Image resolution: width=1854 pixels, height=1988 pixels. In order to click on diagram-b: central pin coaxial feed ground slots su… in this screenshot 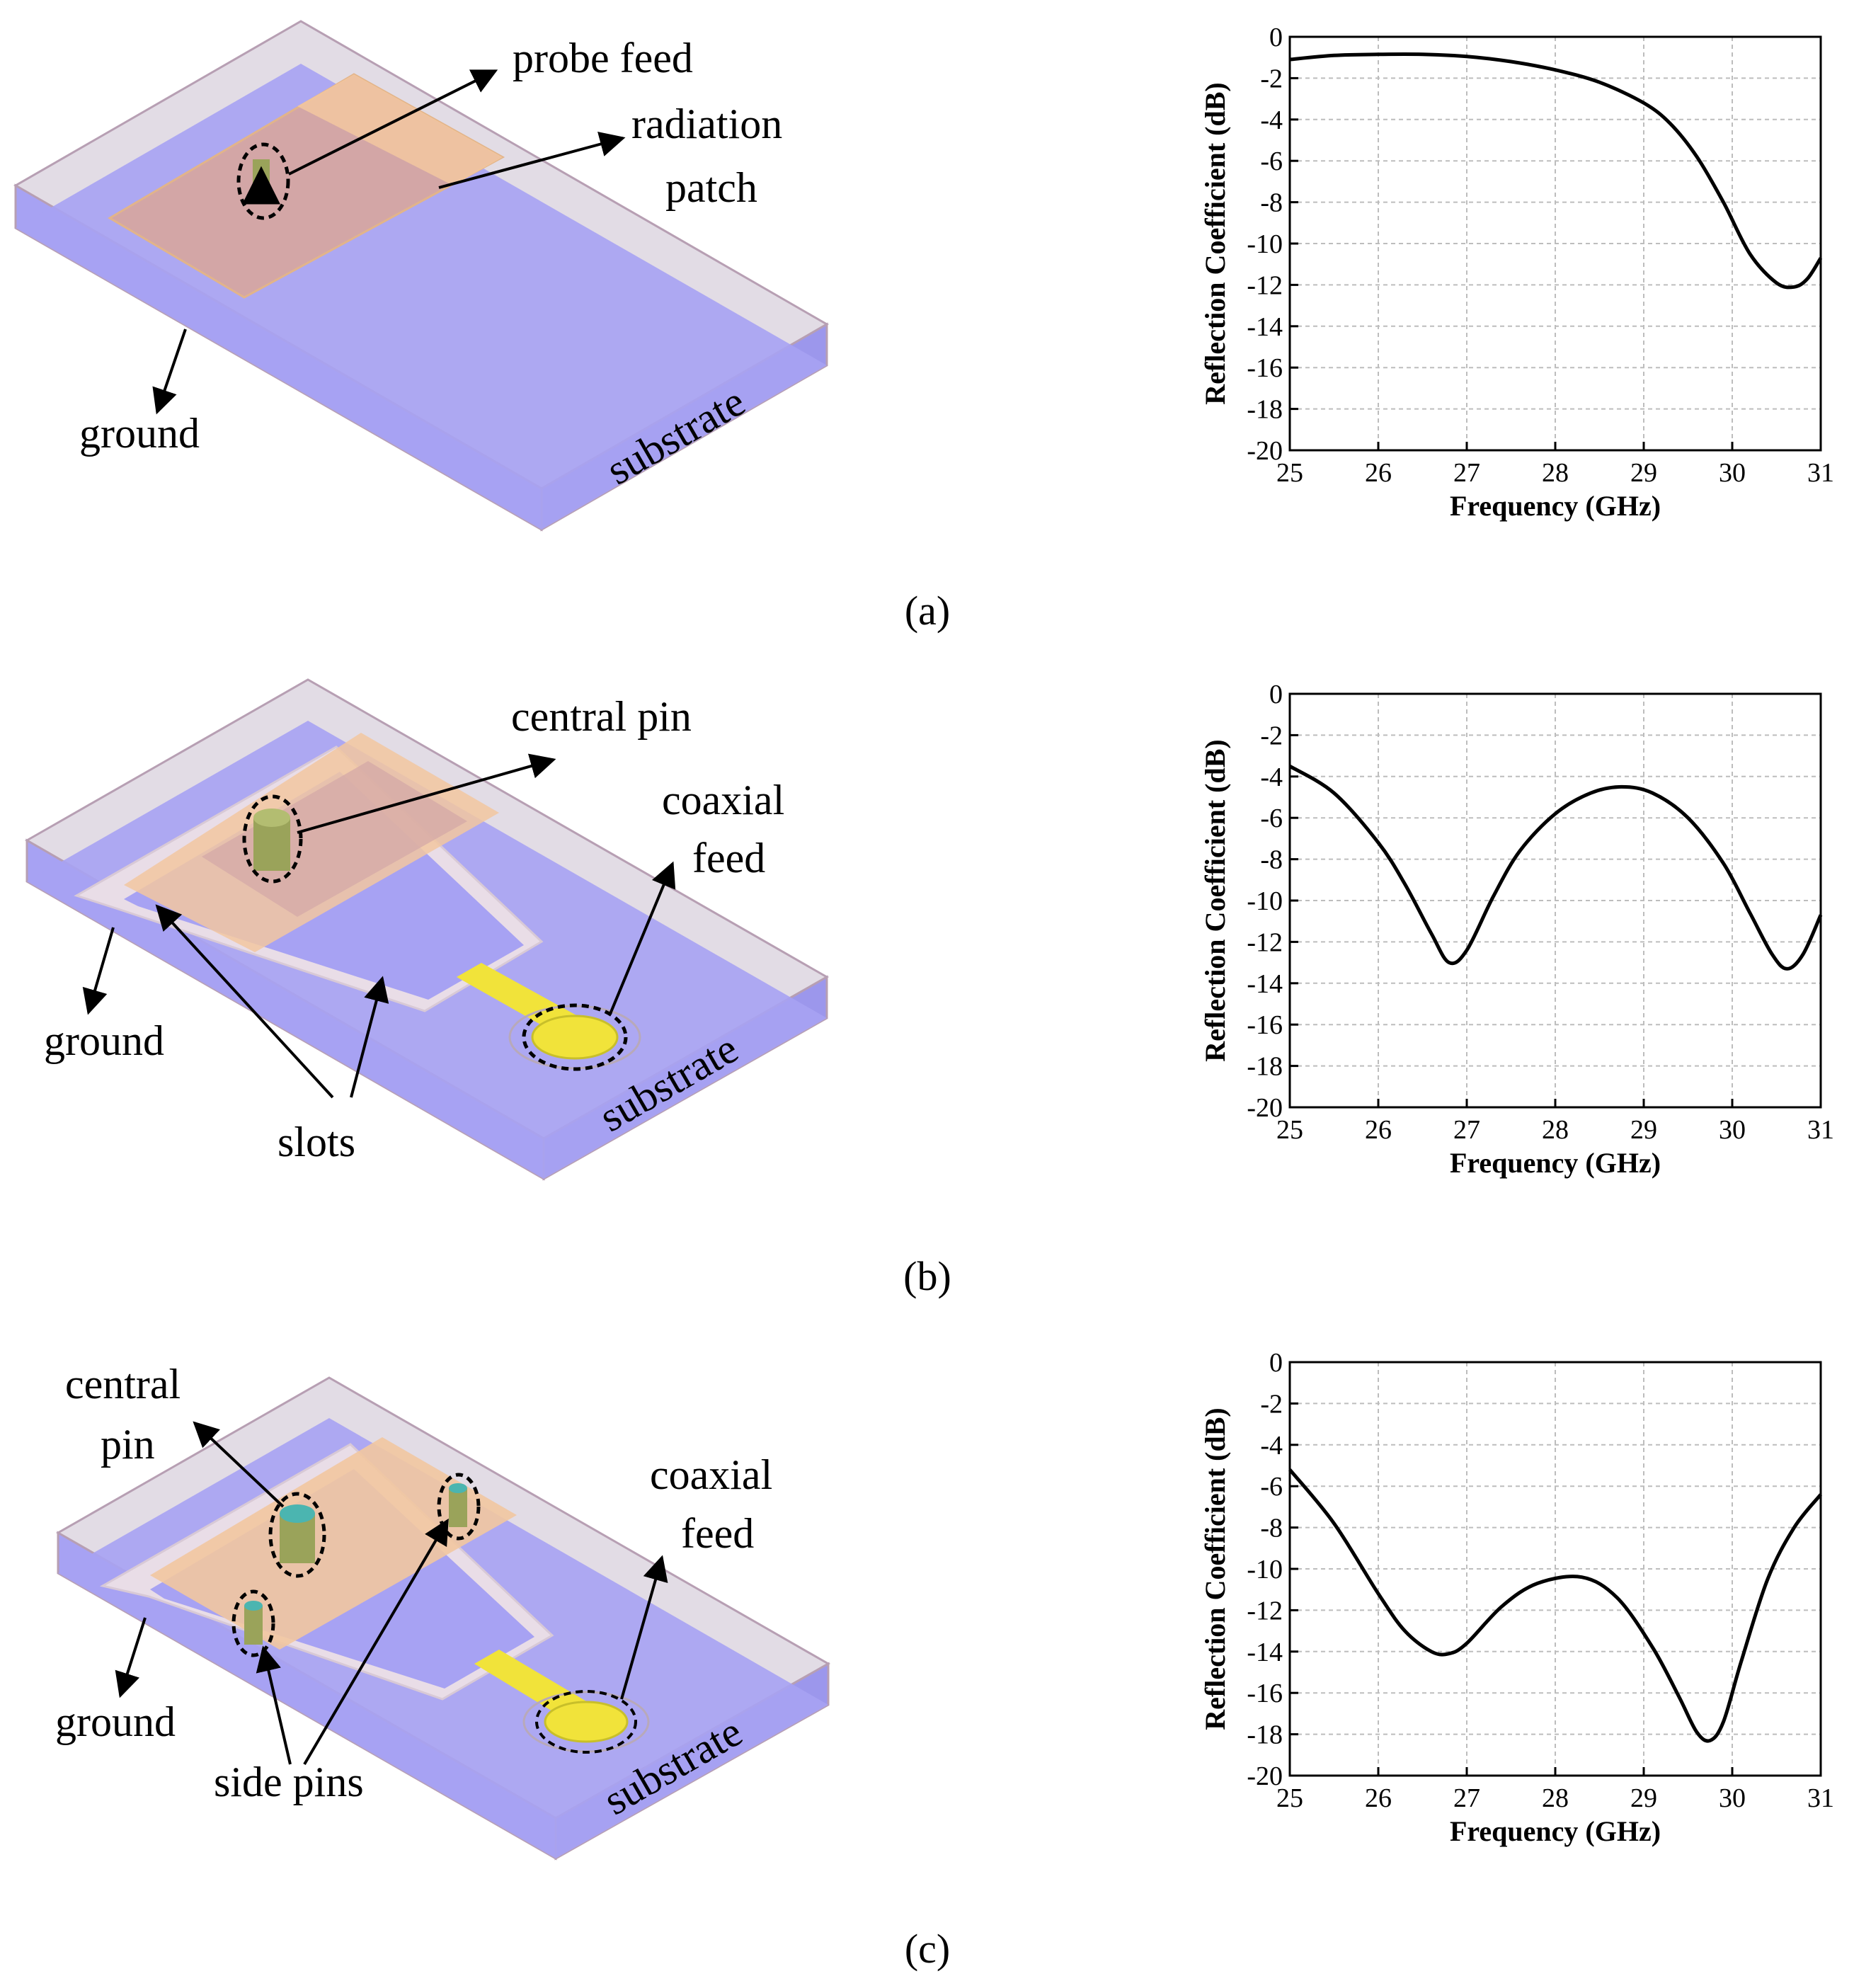, I will do `click(427, 929)`.